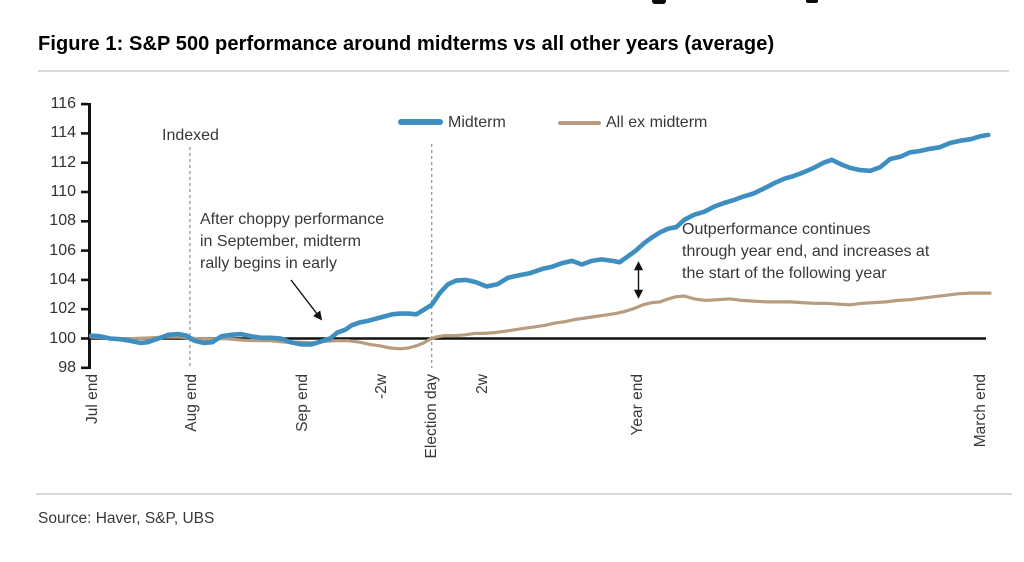 The image size is (1024, 562). What do you see at coordinates (523, 71) in the screenshot?
I see `title-divider` at bounding box center [523, 71].